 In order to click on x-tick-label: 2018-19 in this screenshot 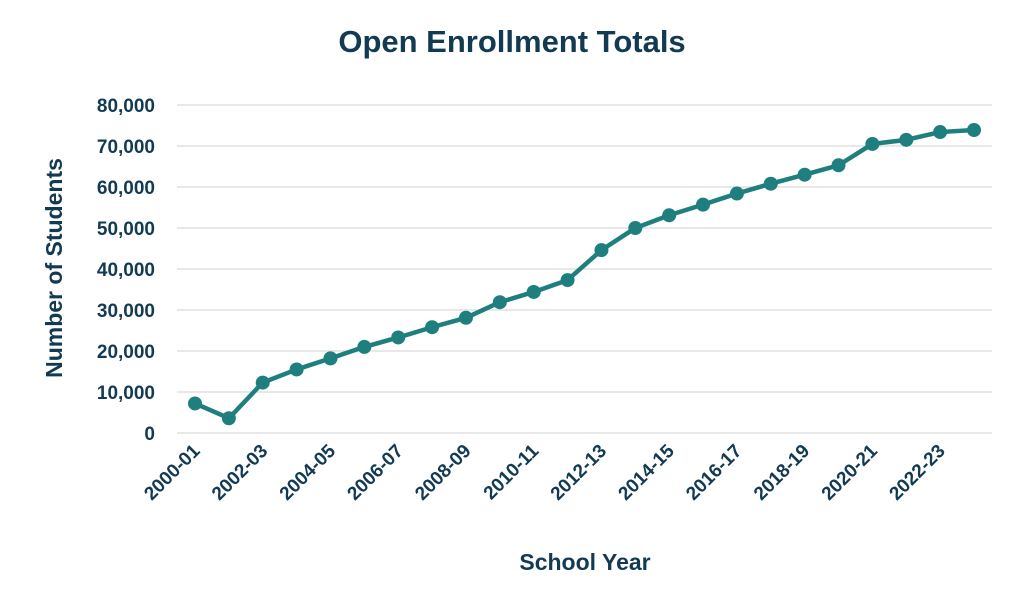, I will do `click(782, 473)`.